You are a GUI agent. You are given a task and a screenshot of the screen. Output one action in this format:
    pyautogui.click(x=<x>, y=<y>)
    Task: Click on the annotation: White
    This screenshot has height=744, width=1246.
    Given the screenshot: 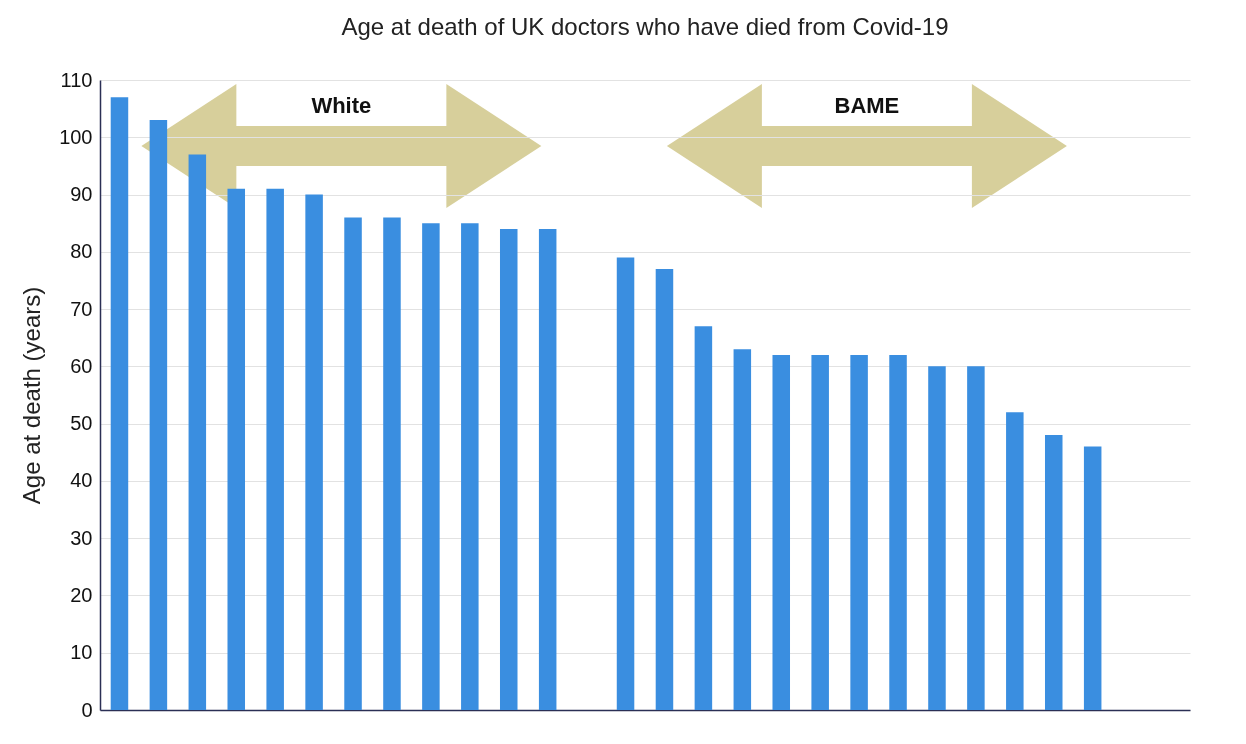 What is the action you would take?
    pyautogui.click(x=341, y=105)
    